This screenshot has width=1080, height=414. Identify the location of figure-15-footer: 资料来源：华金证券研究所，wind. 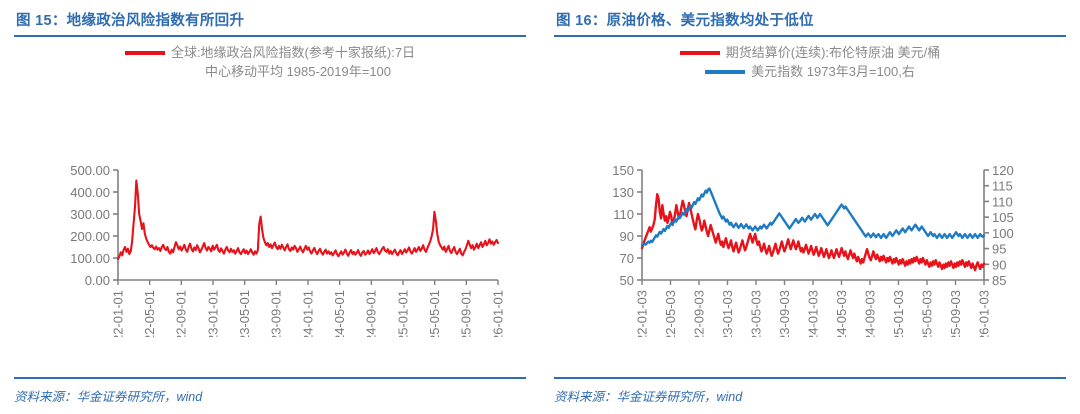
(270, 391).